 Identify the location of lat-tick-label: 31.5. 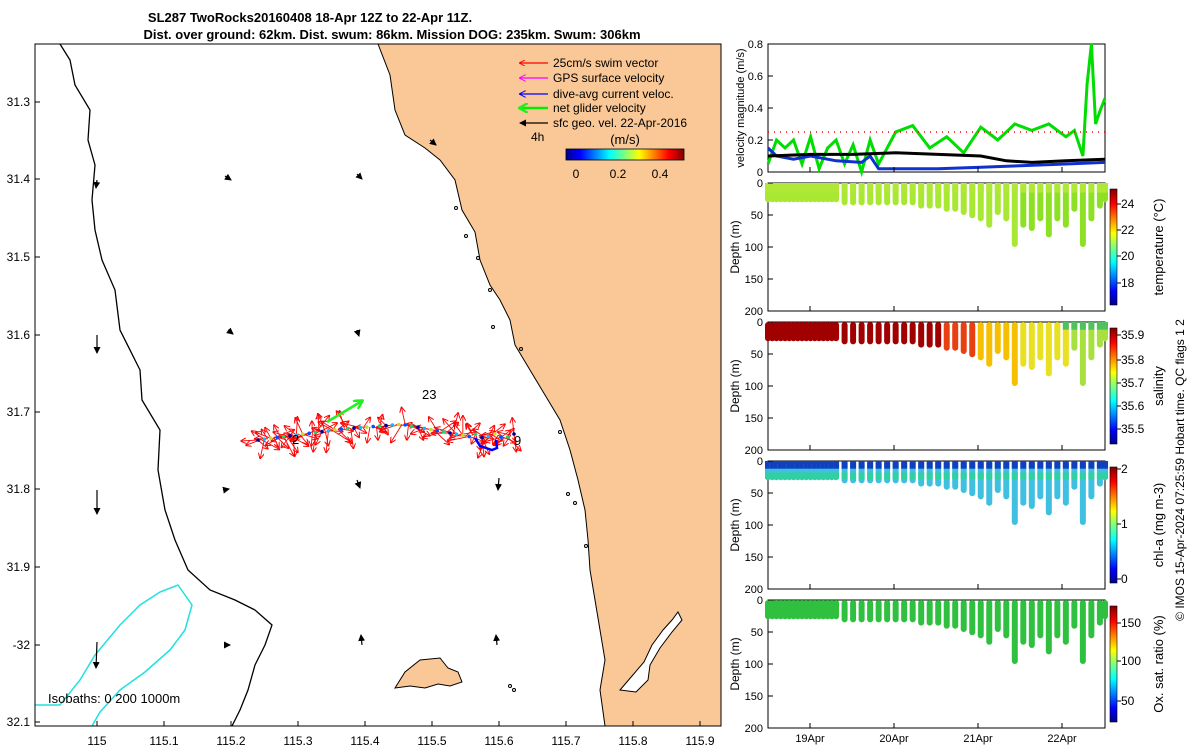
(19, 257).